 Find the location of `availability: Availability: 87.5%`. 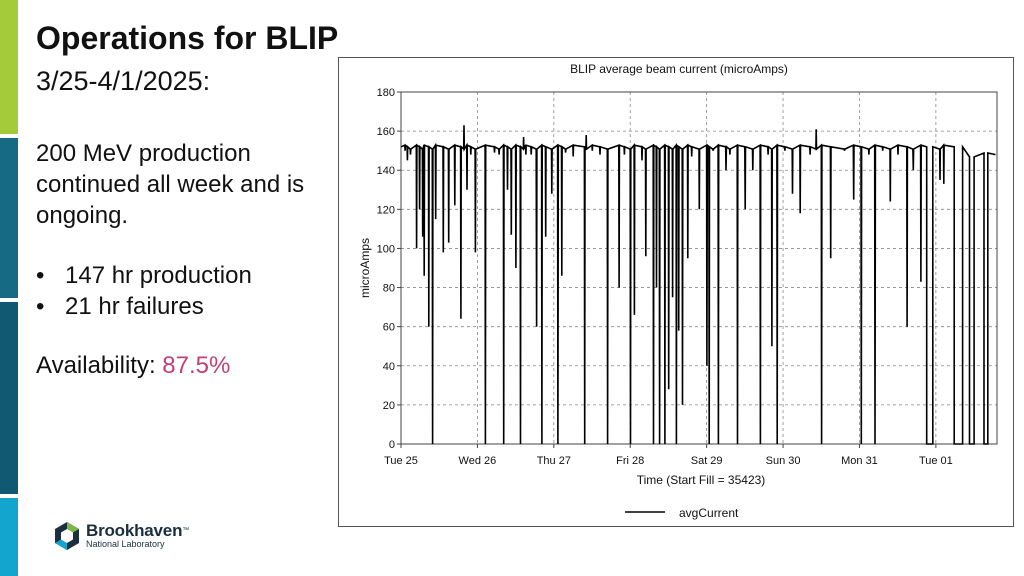

availability: Availability: 87.5% is located at coordinates (133, 366).